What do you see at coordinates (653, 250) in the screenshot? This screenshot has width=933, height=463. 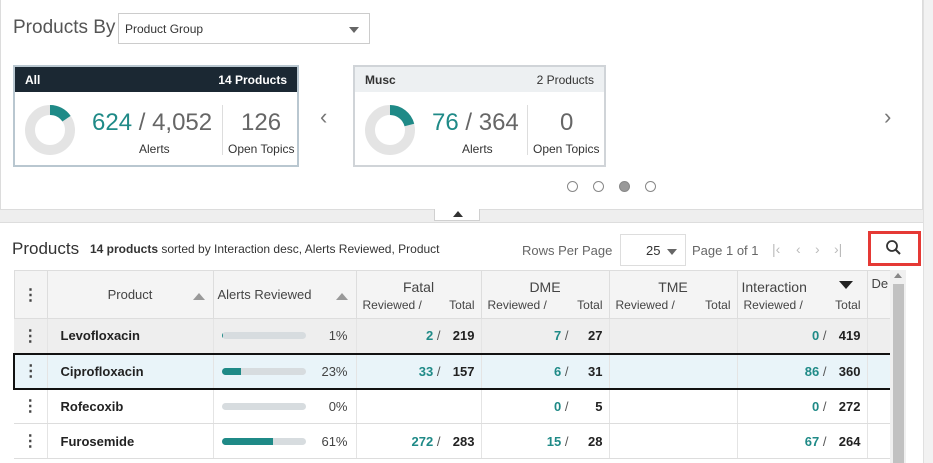 I see `rows-per-page-select: 25` at bounding box center [653, 250].